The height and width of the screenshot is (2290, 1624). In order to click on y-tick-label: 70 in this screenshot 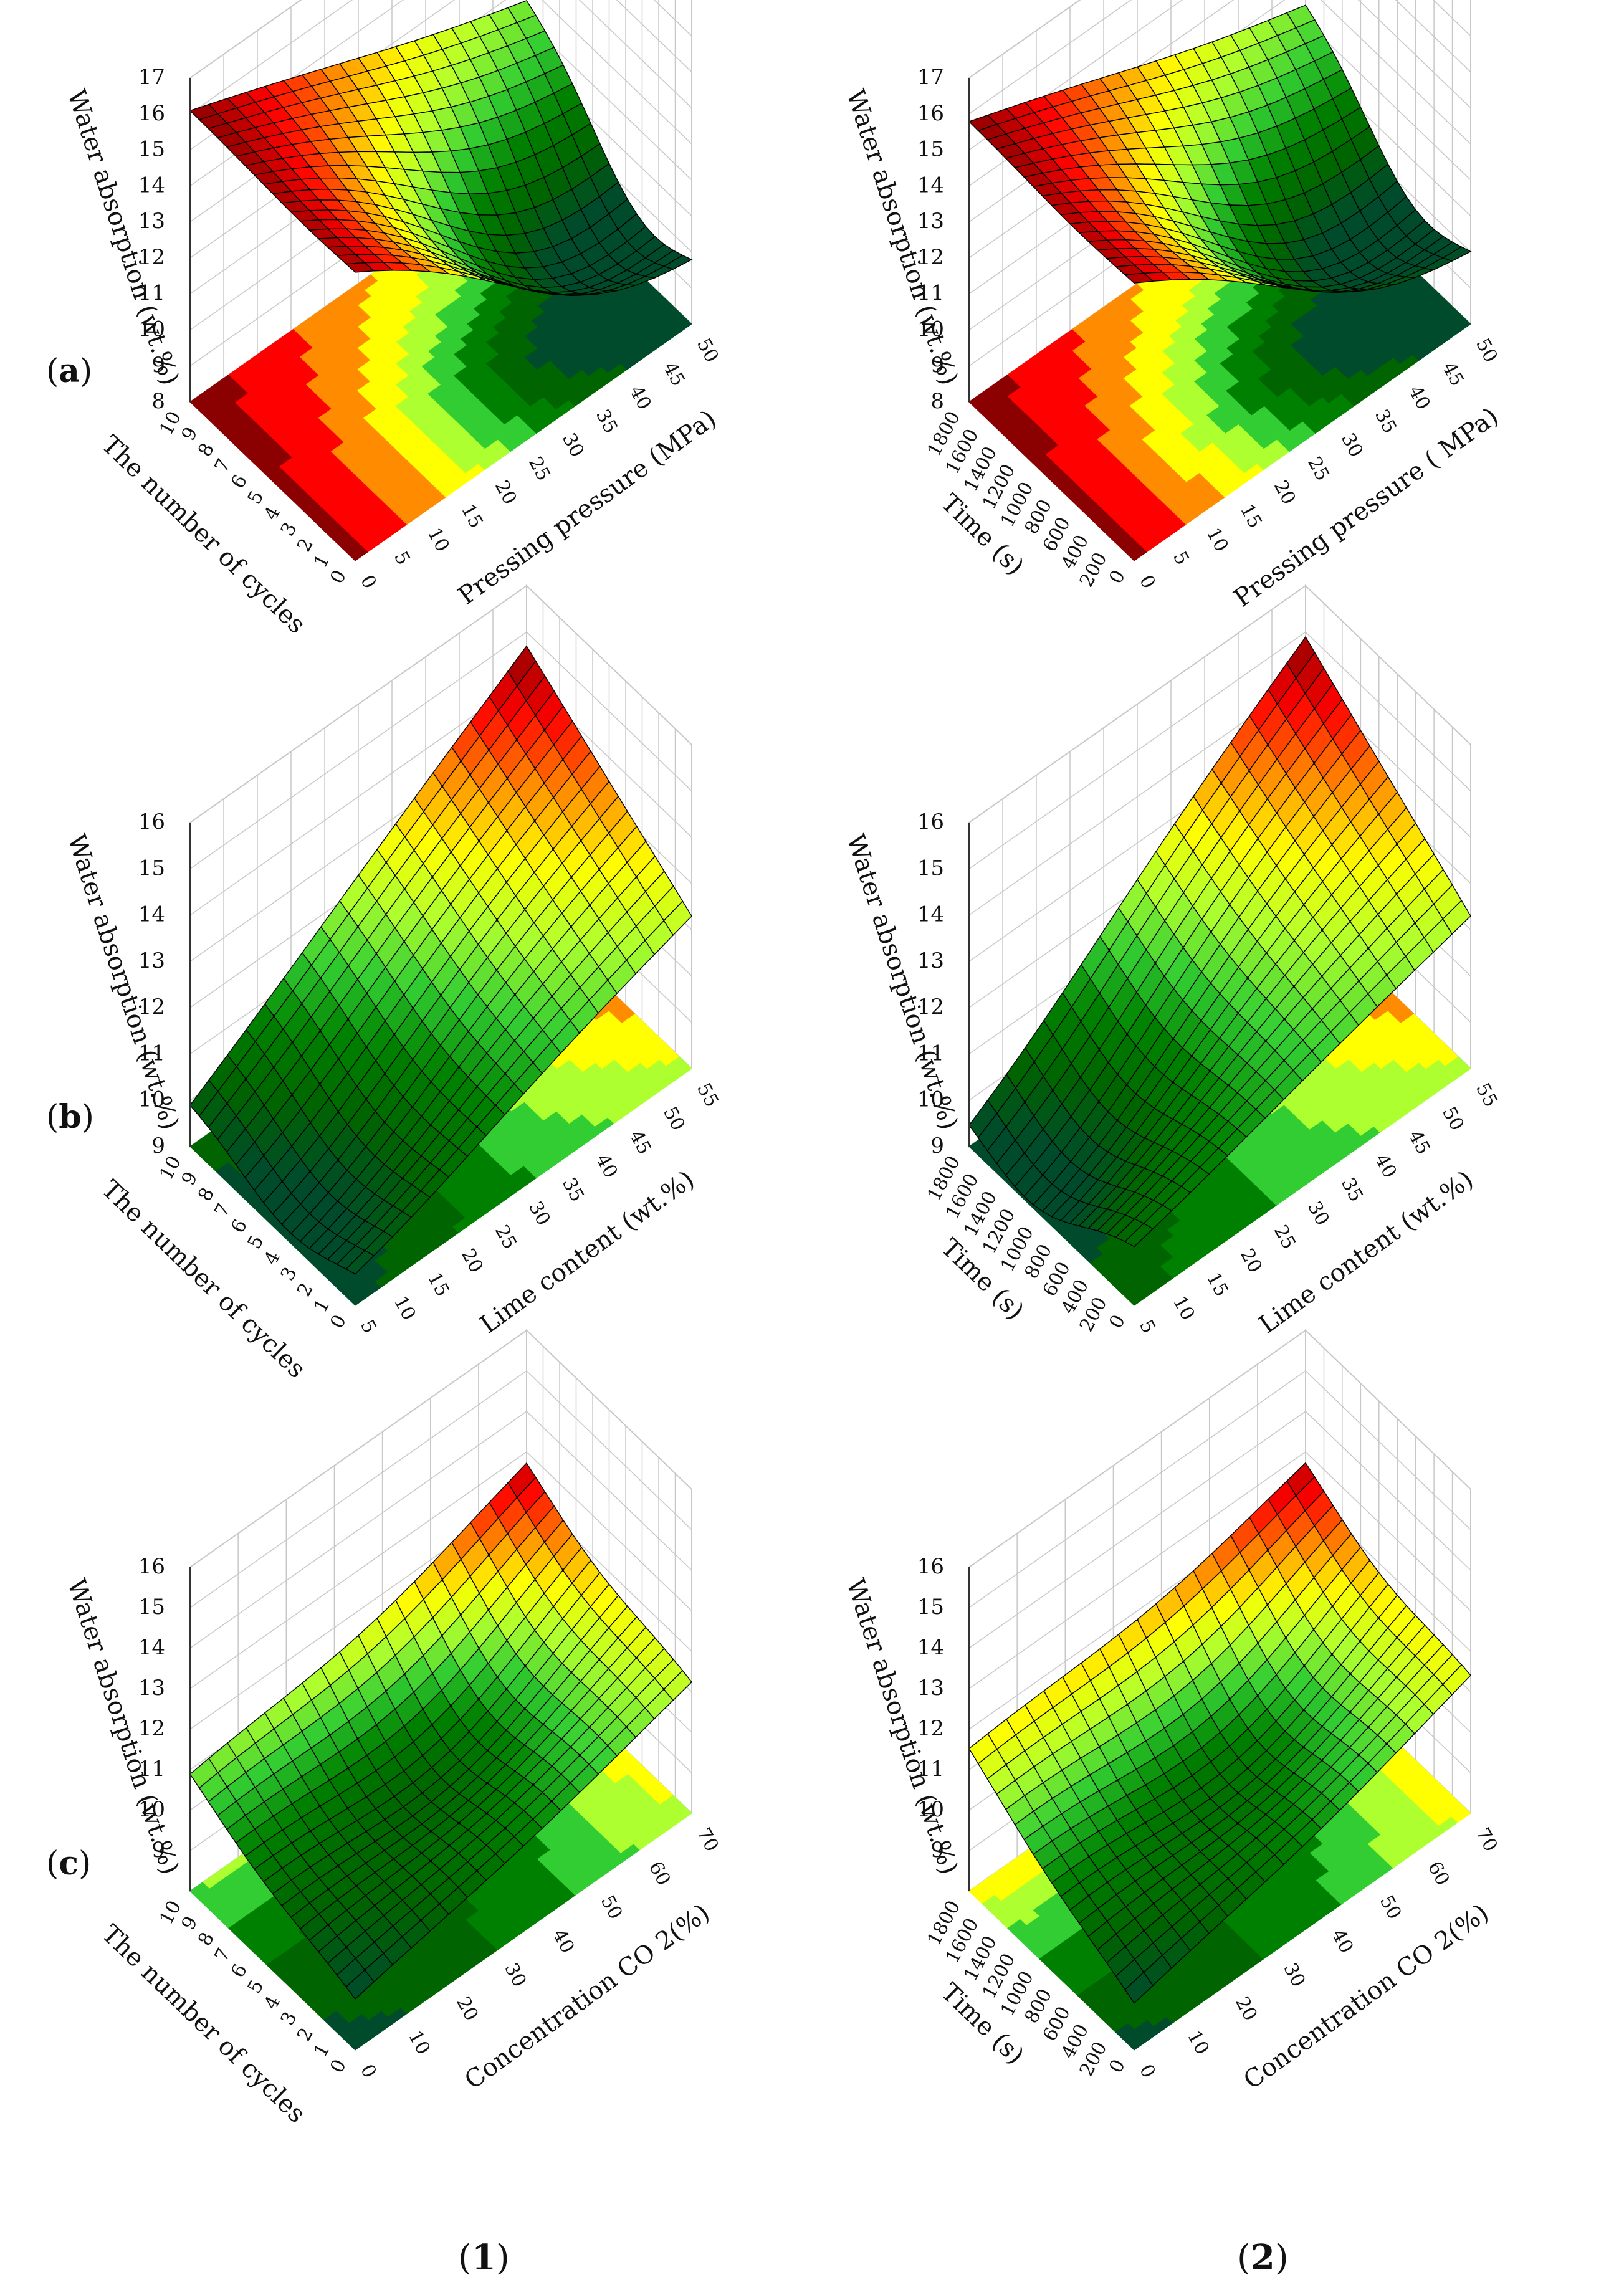, I will do `click(1486, 1839)`.